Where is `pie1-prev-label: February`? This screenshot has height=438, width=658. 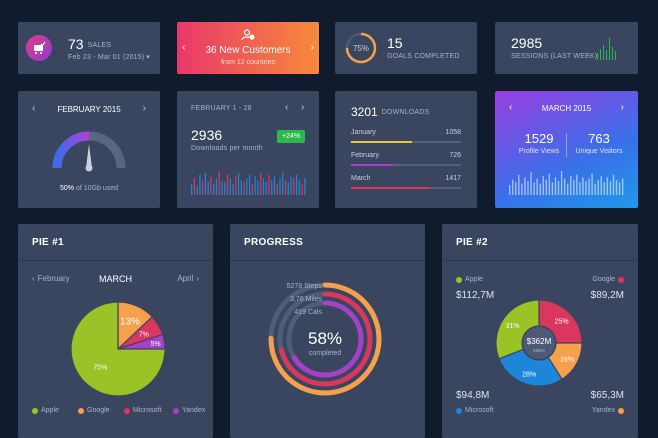
pie1-prev-label: February is located at coordinates (53, 278).